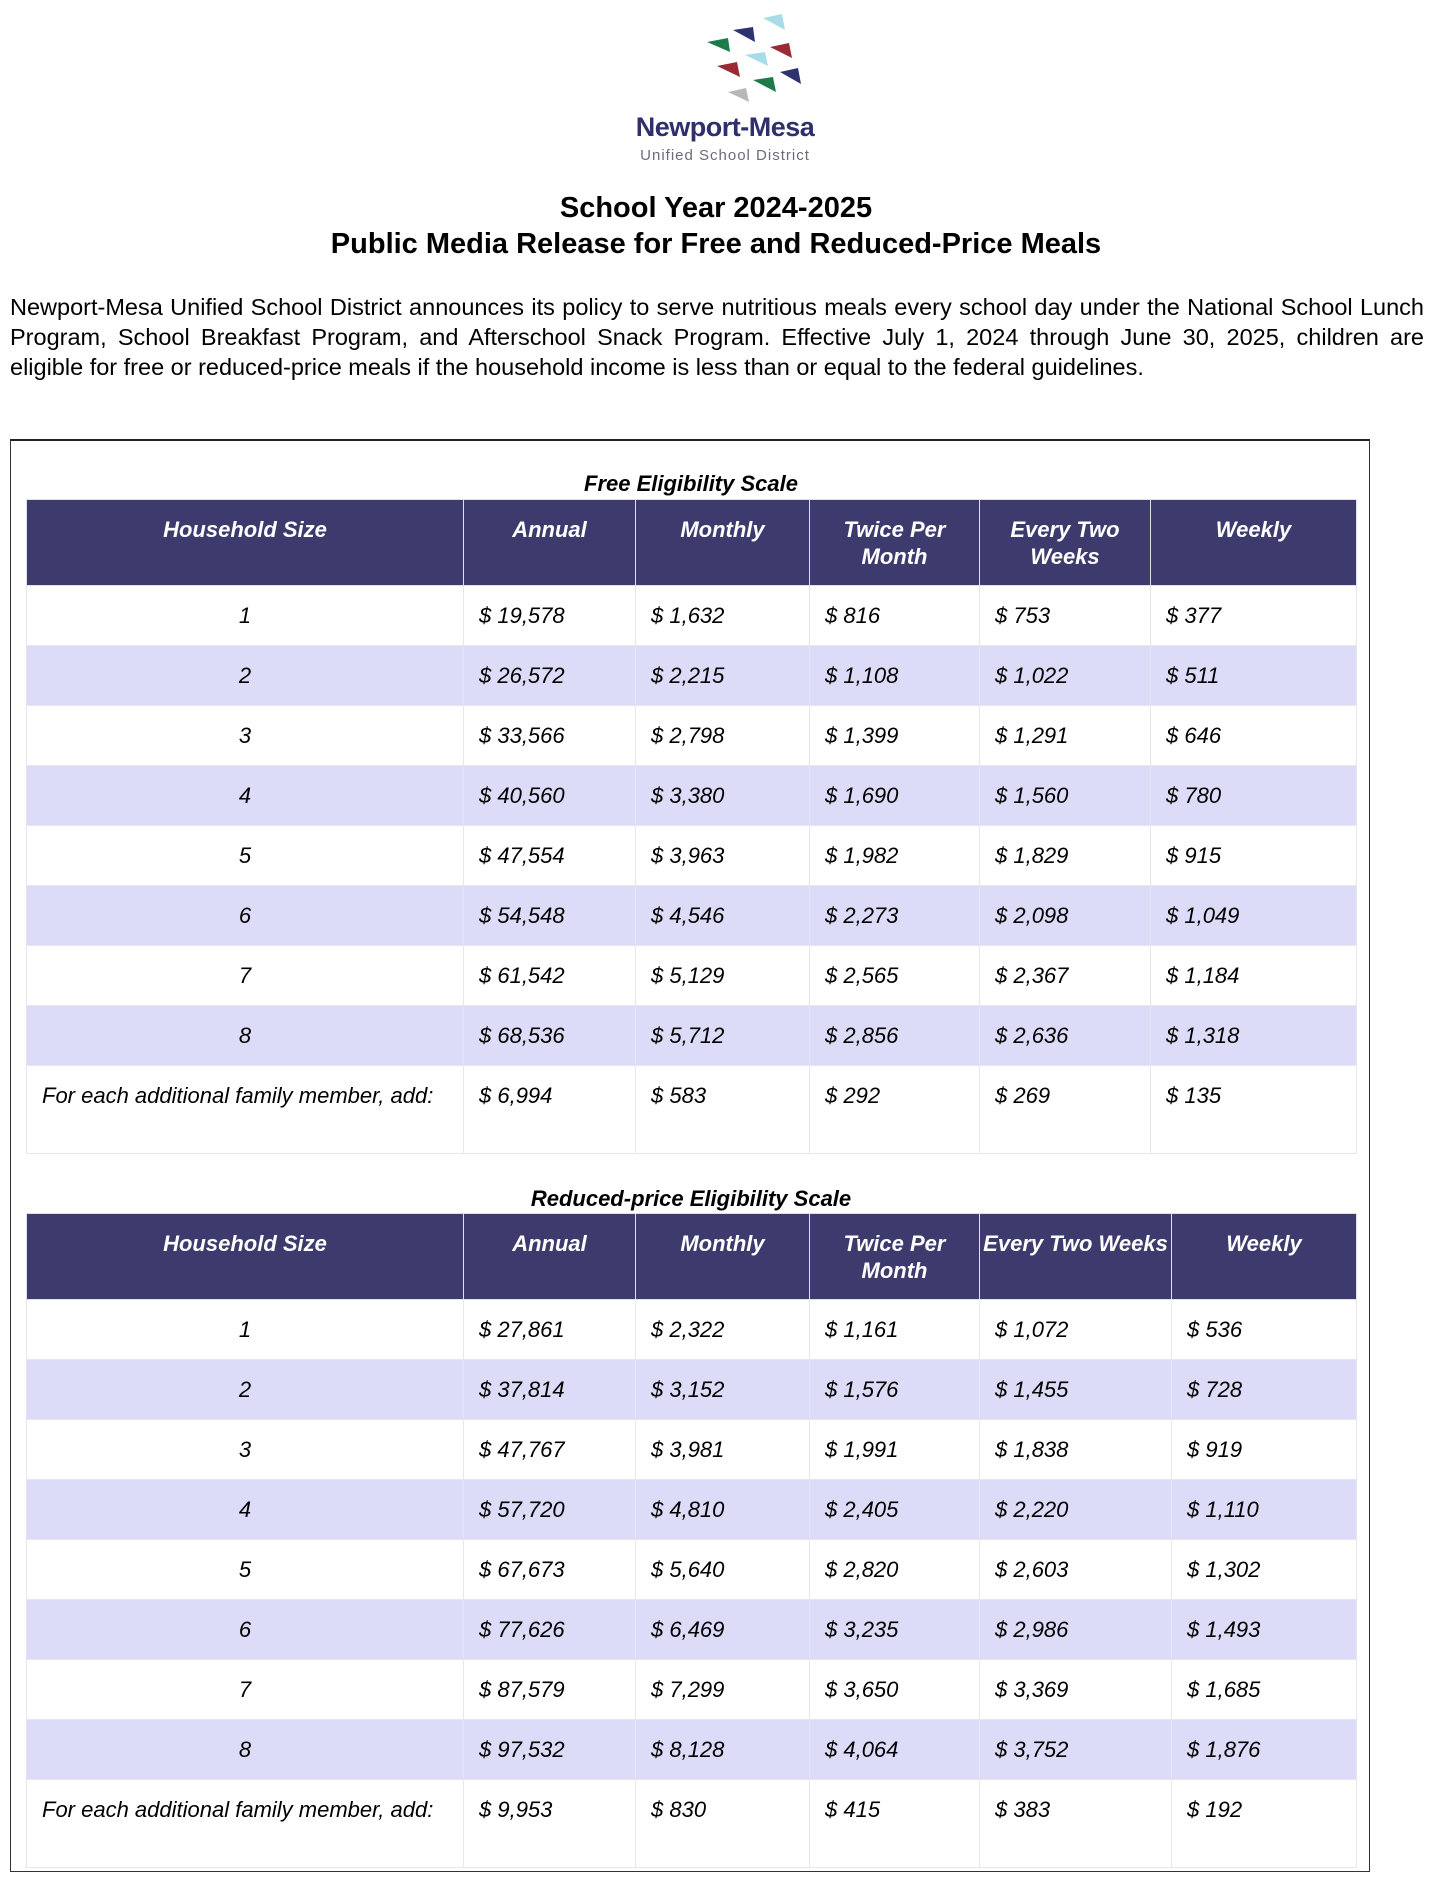  What do you see at coordinates (1075, 1823) in the screenshot?
I see `income-cell: $ 383` at bounding box center [1075, 1823].